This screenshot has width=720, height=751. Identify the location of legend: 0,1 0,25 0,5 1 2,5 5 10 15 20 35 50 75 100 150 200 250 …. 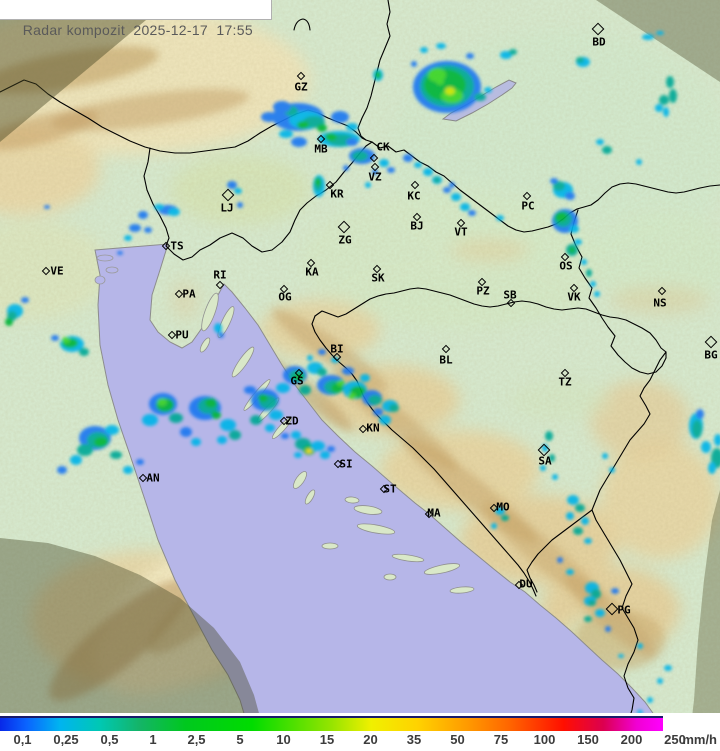
(360, 732).